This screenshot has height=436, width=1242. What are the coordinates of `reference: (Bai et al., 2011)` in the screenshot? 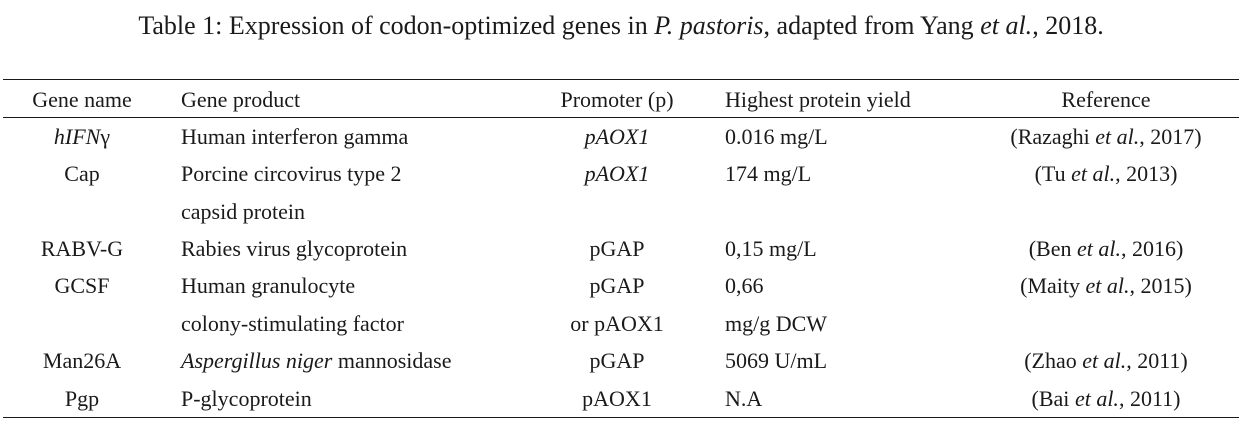 It's located at (1106, 399).